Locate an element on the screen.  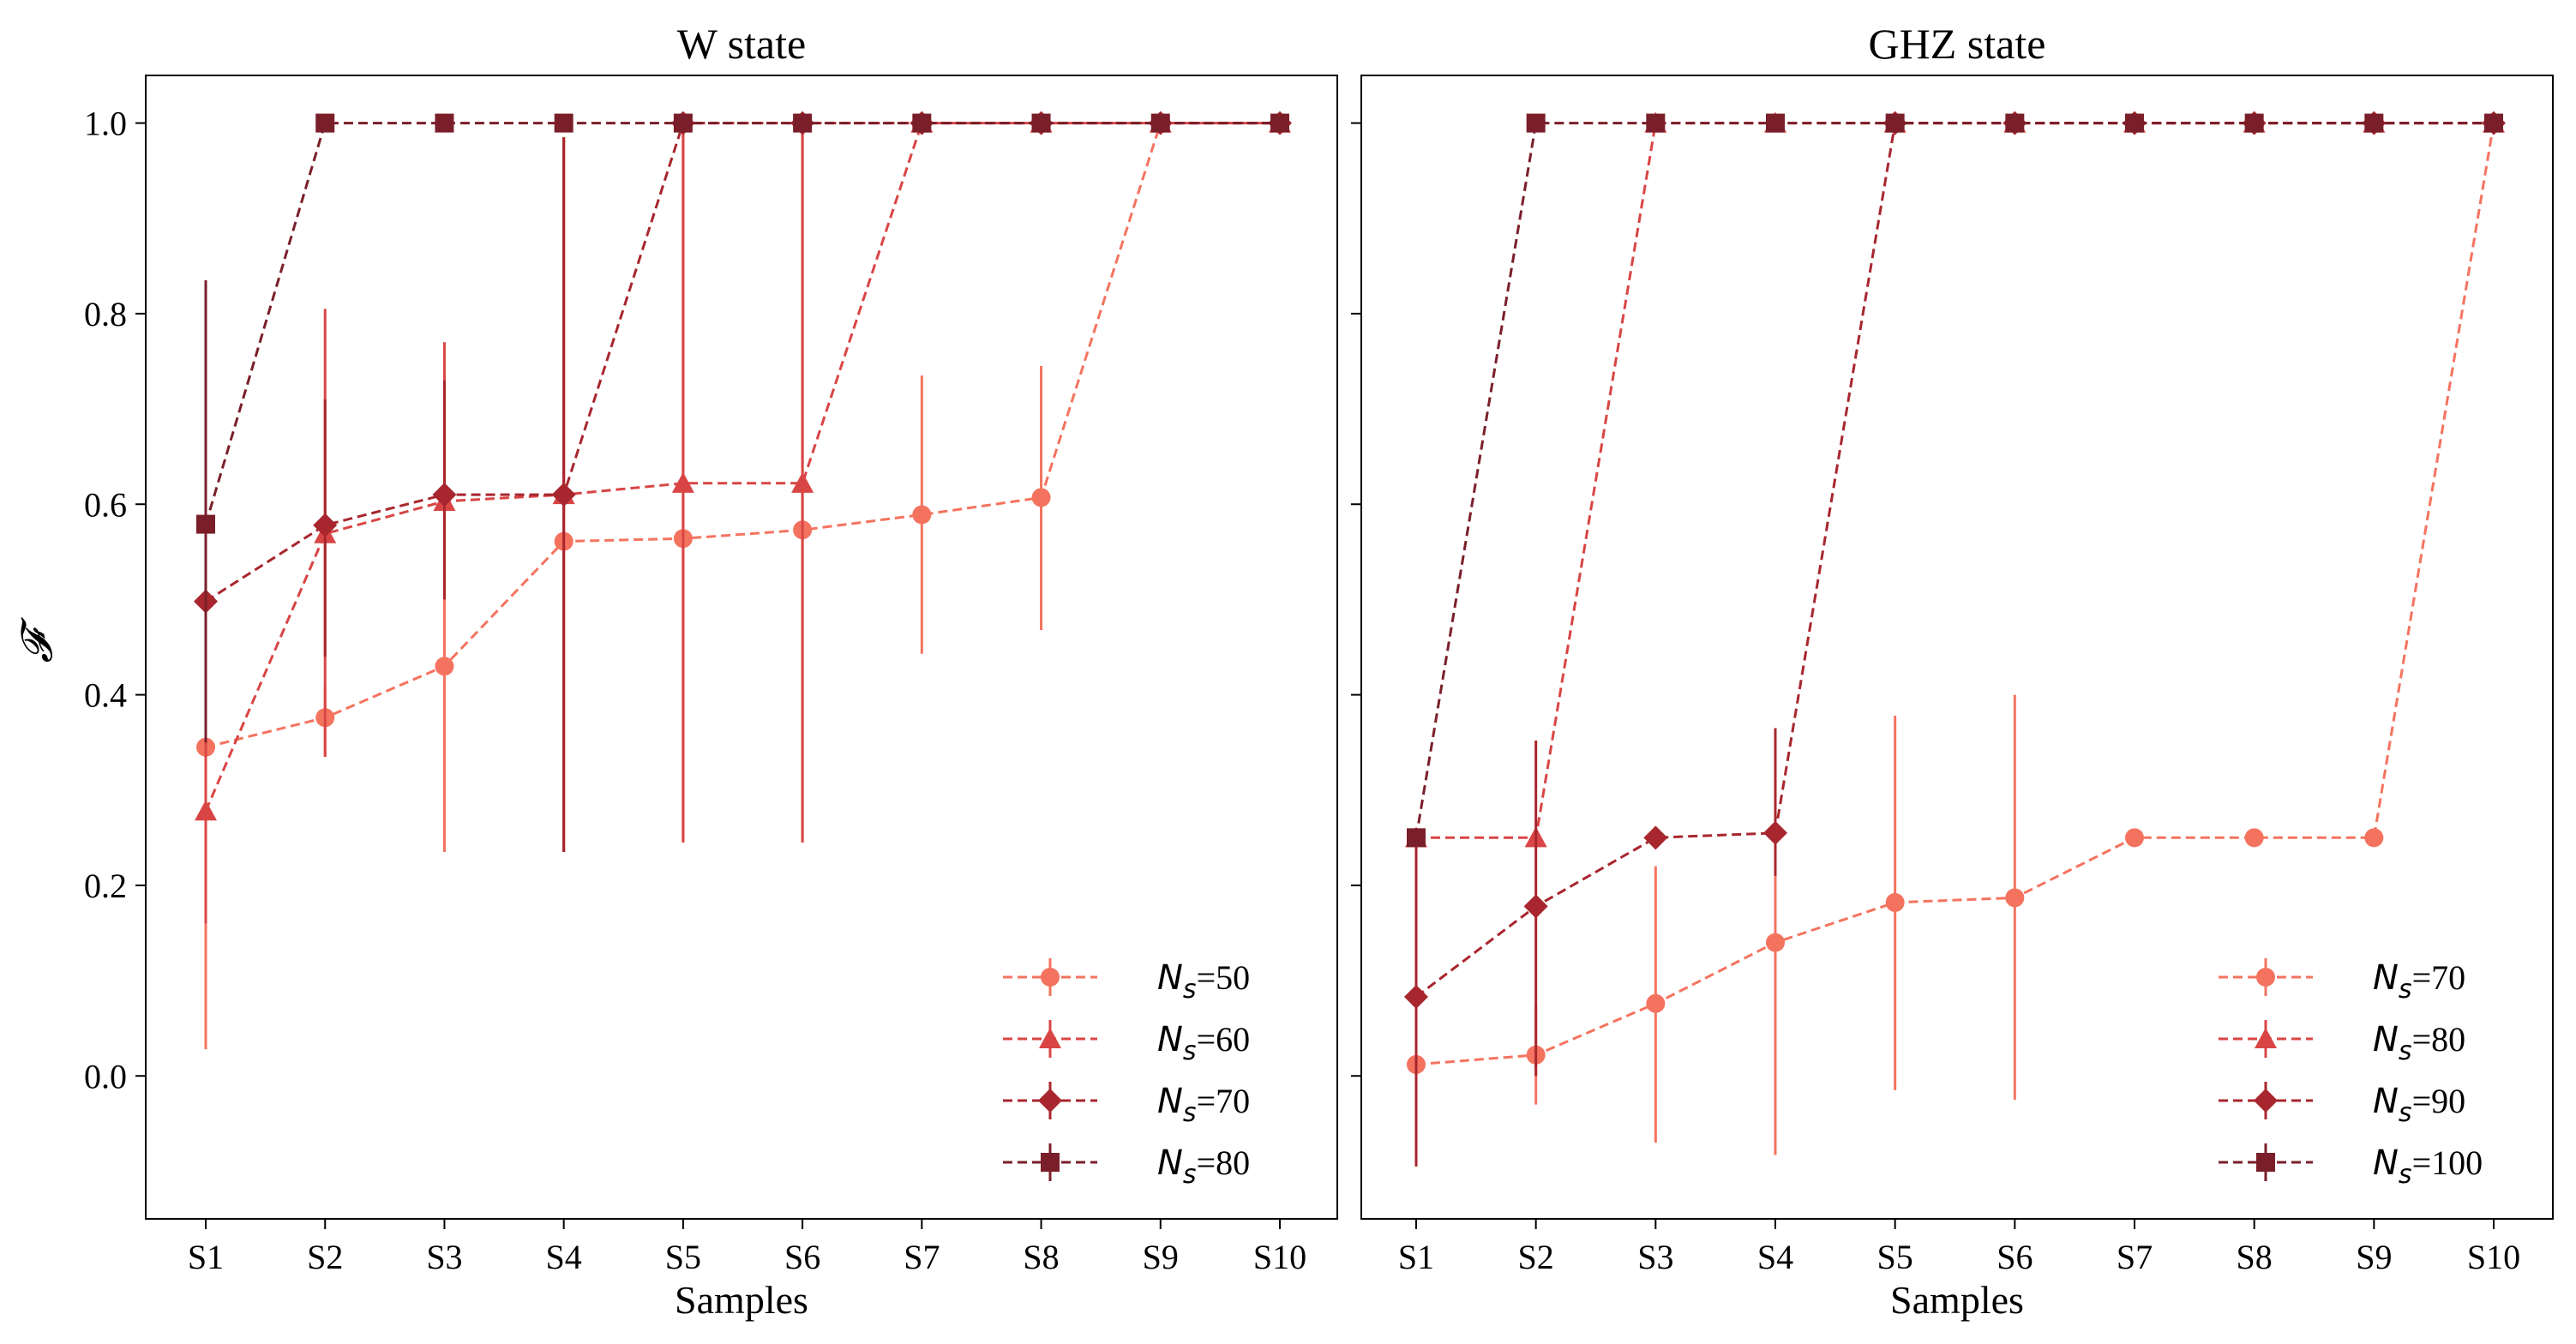
legend-value: =50 is located at coordinates (1224, 977).